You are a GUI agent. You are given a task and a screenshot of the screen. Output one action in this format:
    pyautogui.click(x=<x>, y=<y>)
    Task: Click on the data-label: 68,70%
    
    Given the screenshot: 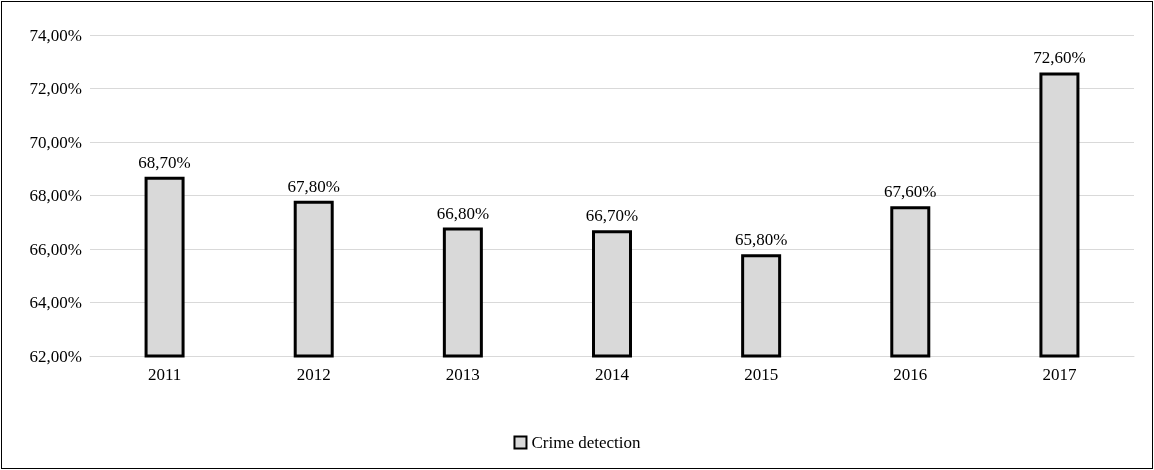 What is the action you would take?
    pyautogui.click(x=164, y=162)
    